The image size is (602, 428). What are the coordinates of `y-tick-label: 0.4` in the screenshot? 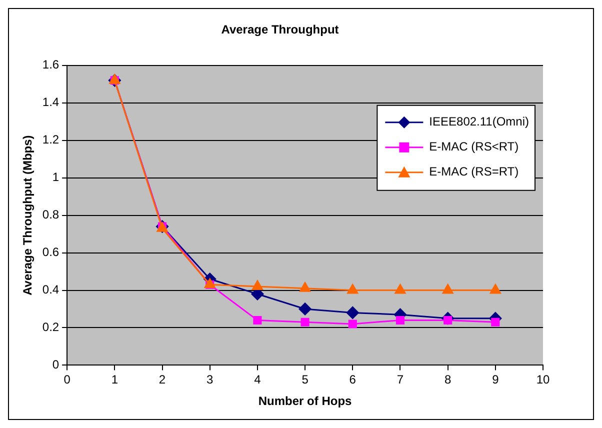 It's located at (51, 289).